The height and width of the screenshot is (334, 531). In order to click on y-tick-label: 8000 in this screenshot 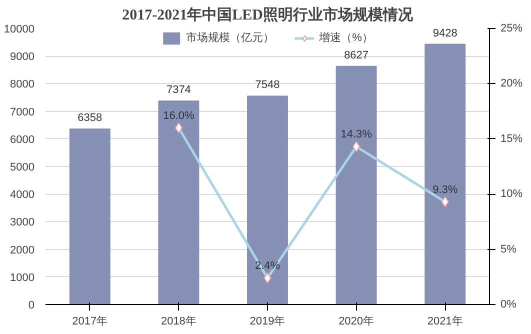, I will do `click(22, 84)`.